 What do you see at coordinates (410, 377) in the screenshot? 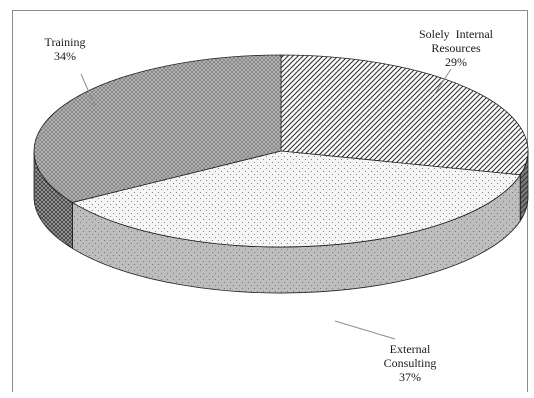
I see `slice-value-external-consulting: 37%` at bounding box center [410, 377].